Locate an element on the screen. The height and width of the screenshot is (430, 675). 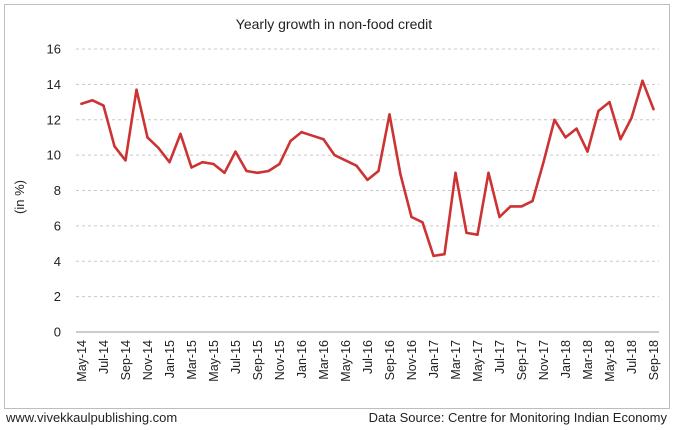
x-tick-label: Jul-15 is located at coordinates (236, 357).